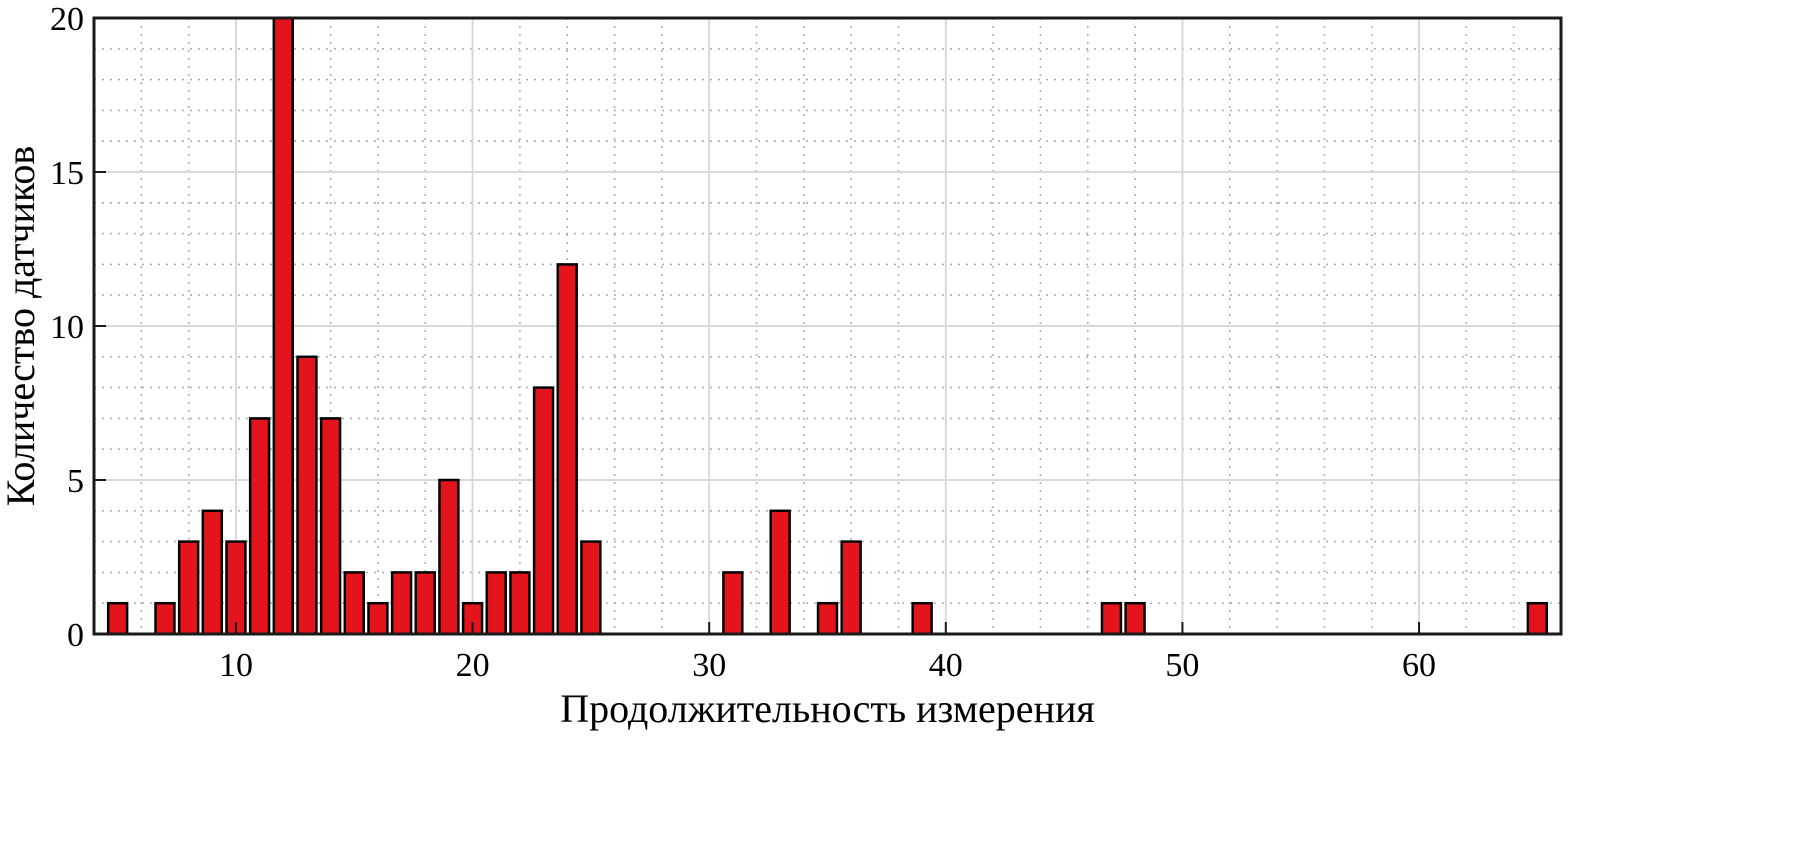  I want to click on y-axis-label: Количество датчиков, so click(21, 326).